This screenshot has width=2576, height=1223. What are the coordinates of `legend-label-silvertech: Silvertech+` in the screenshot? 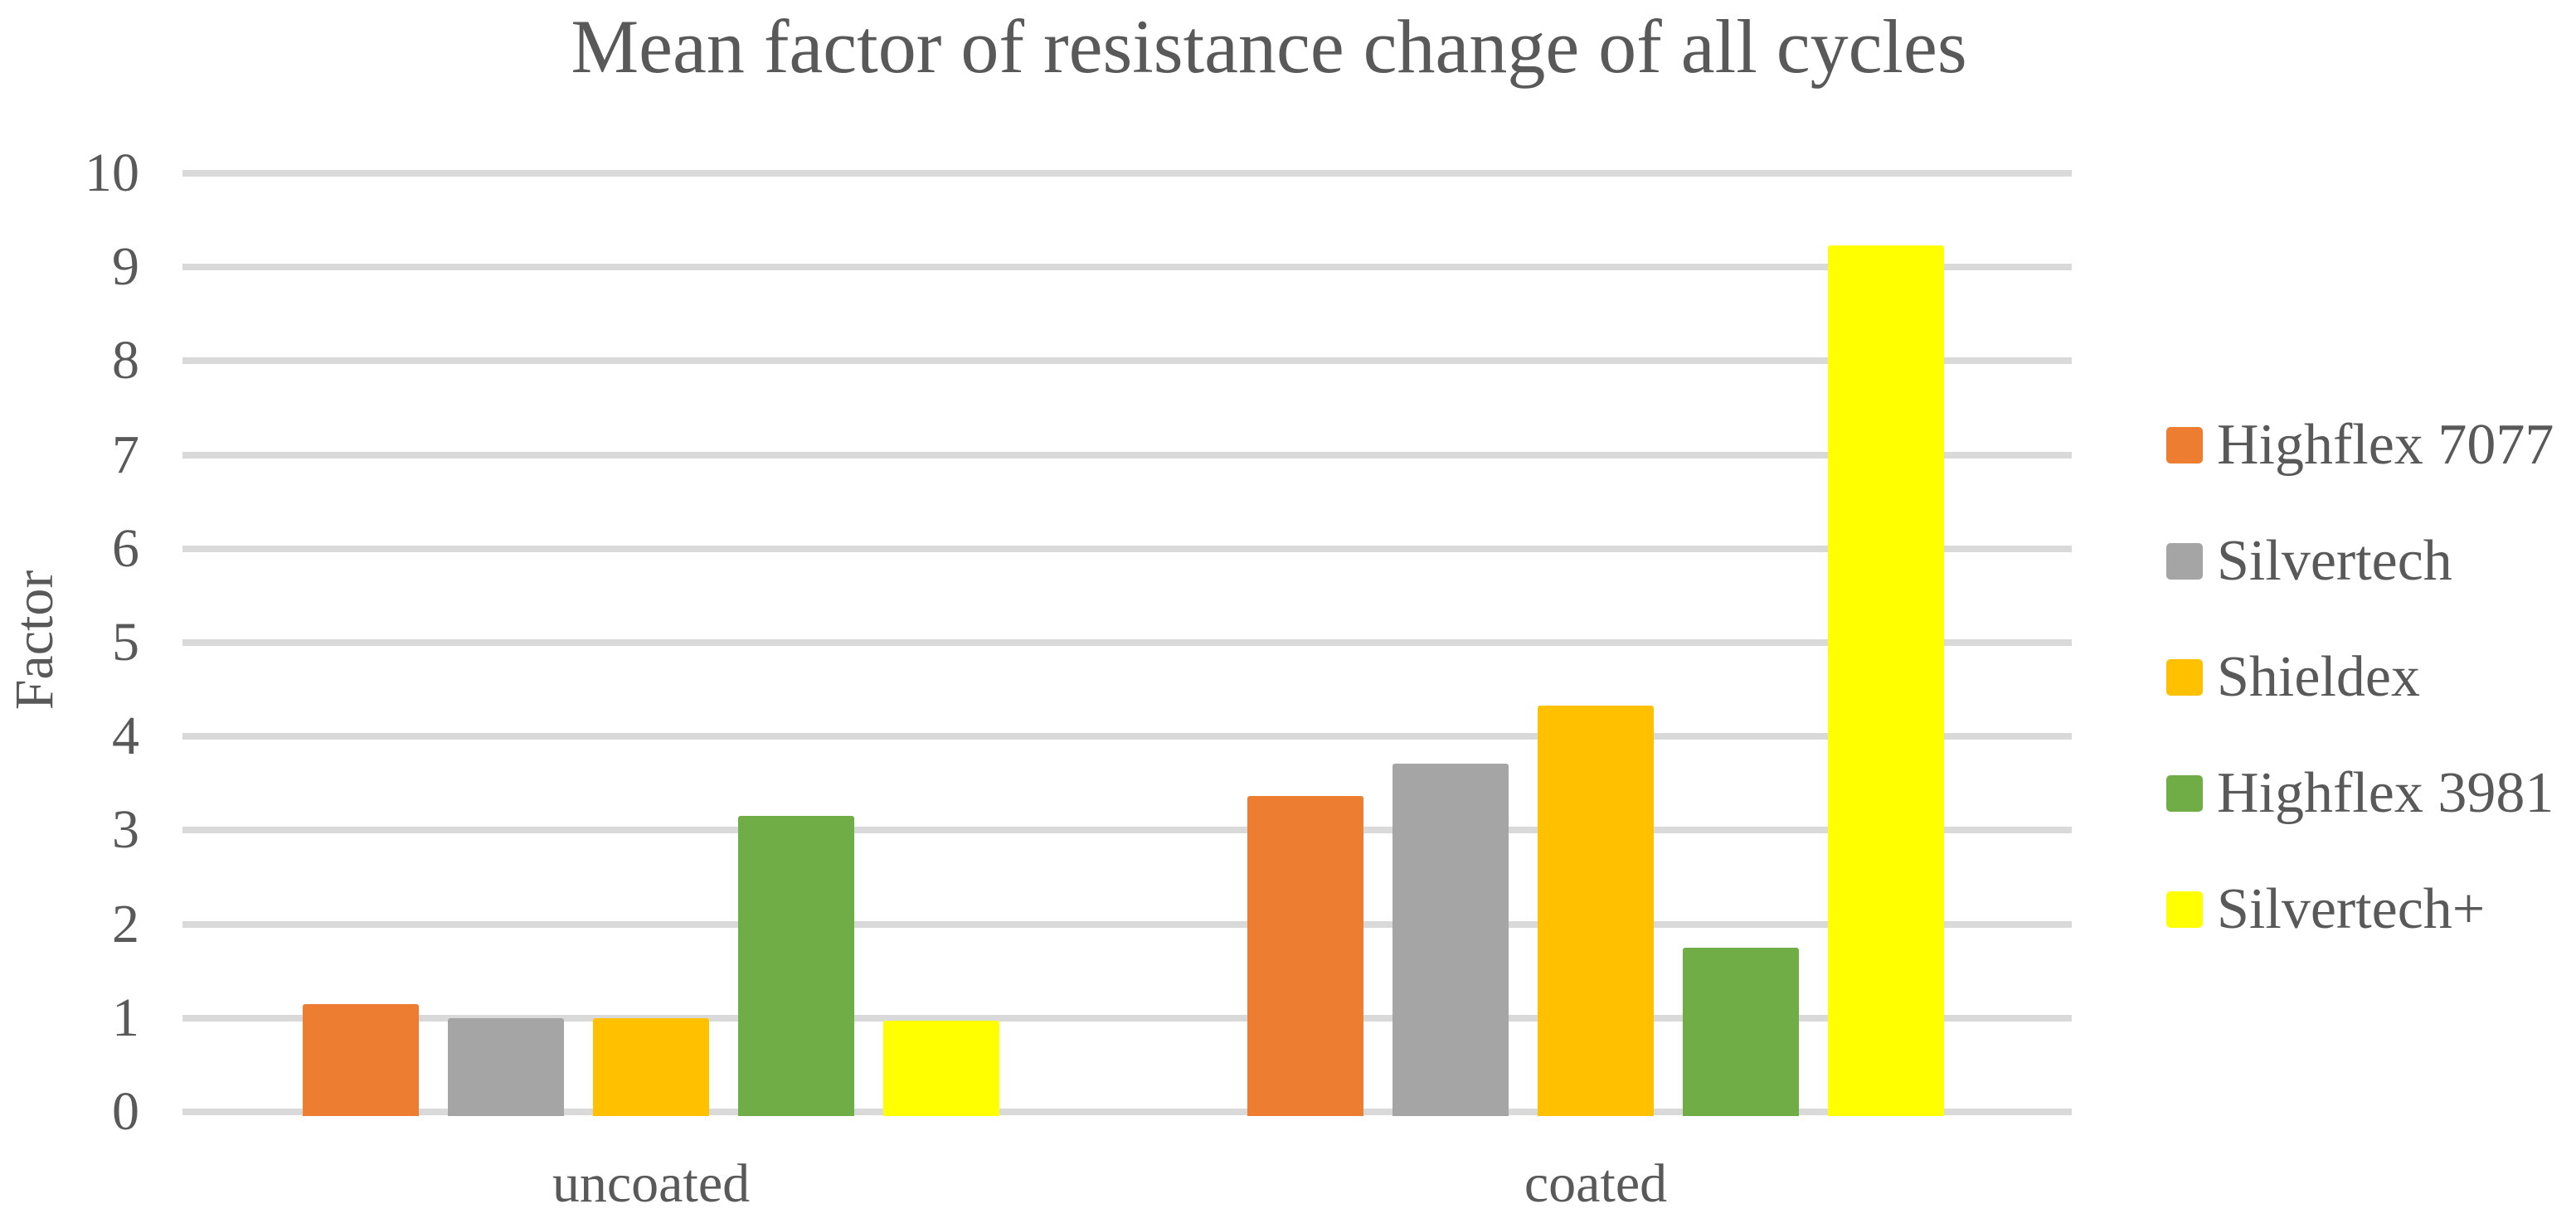 It's located at (2352, 909).